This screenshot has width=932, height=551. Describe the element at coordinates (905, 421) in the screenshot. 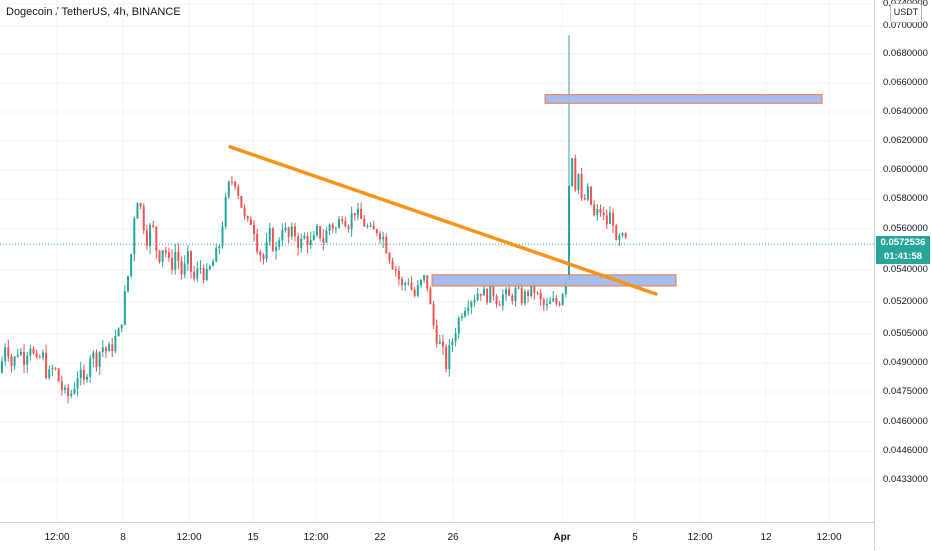

I see `price-tick-label: 0.0460000` at that location.